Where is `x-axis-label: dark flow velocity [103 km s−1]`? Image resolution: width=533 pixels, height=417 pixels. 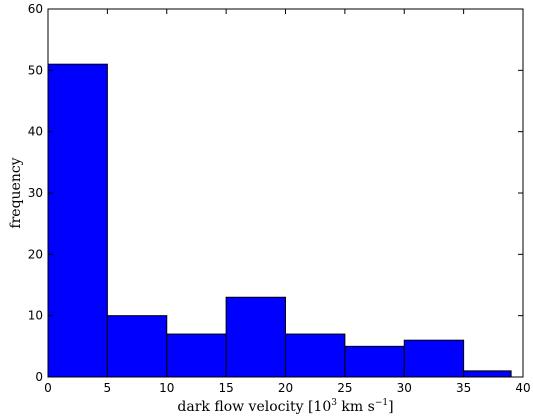 x-axis-label: dark flow velocity [103 km s−1] is located at coordinates (285, 406).